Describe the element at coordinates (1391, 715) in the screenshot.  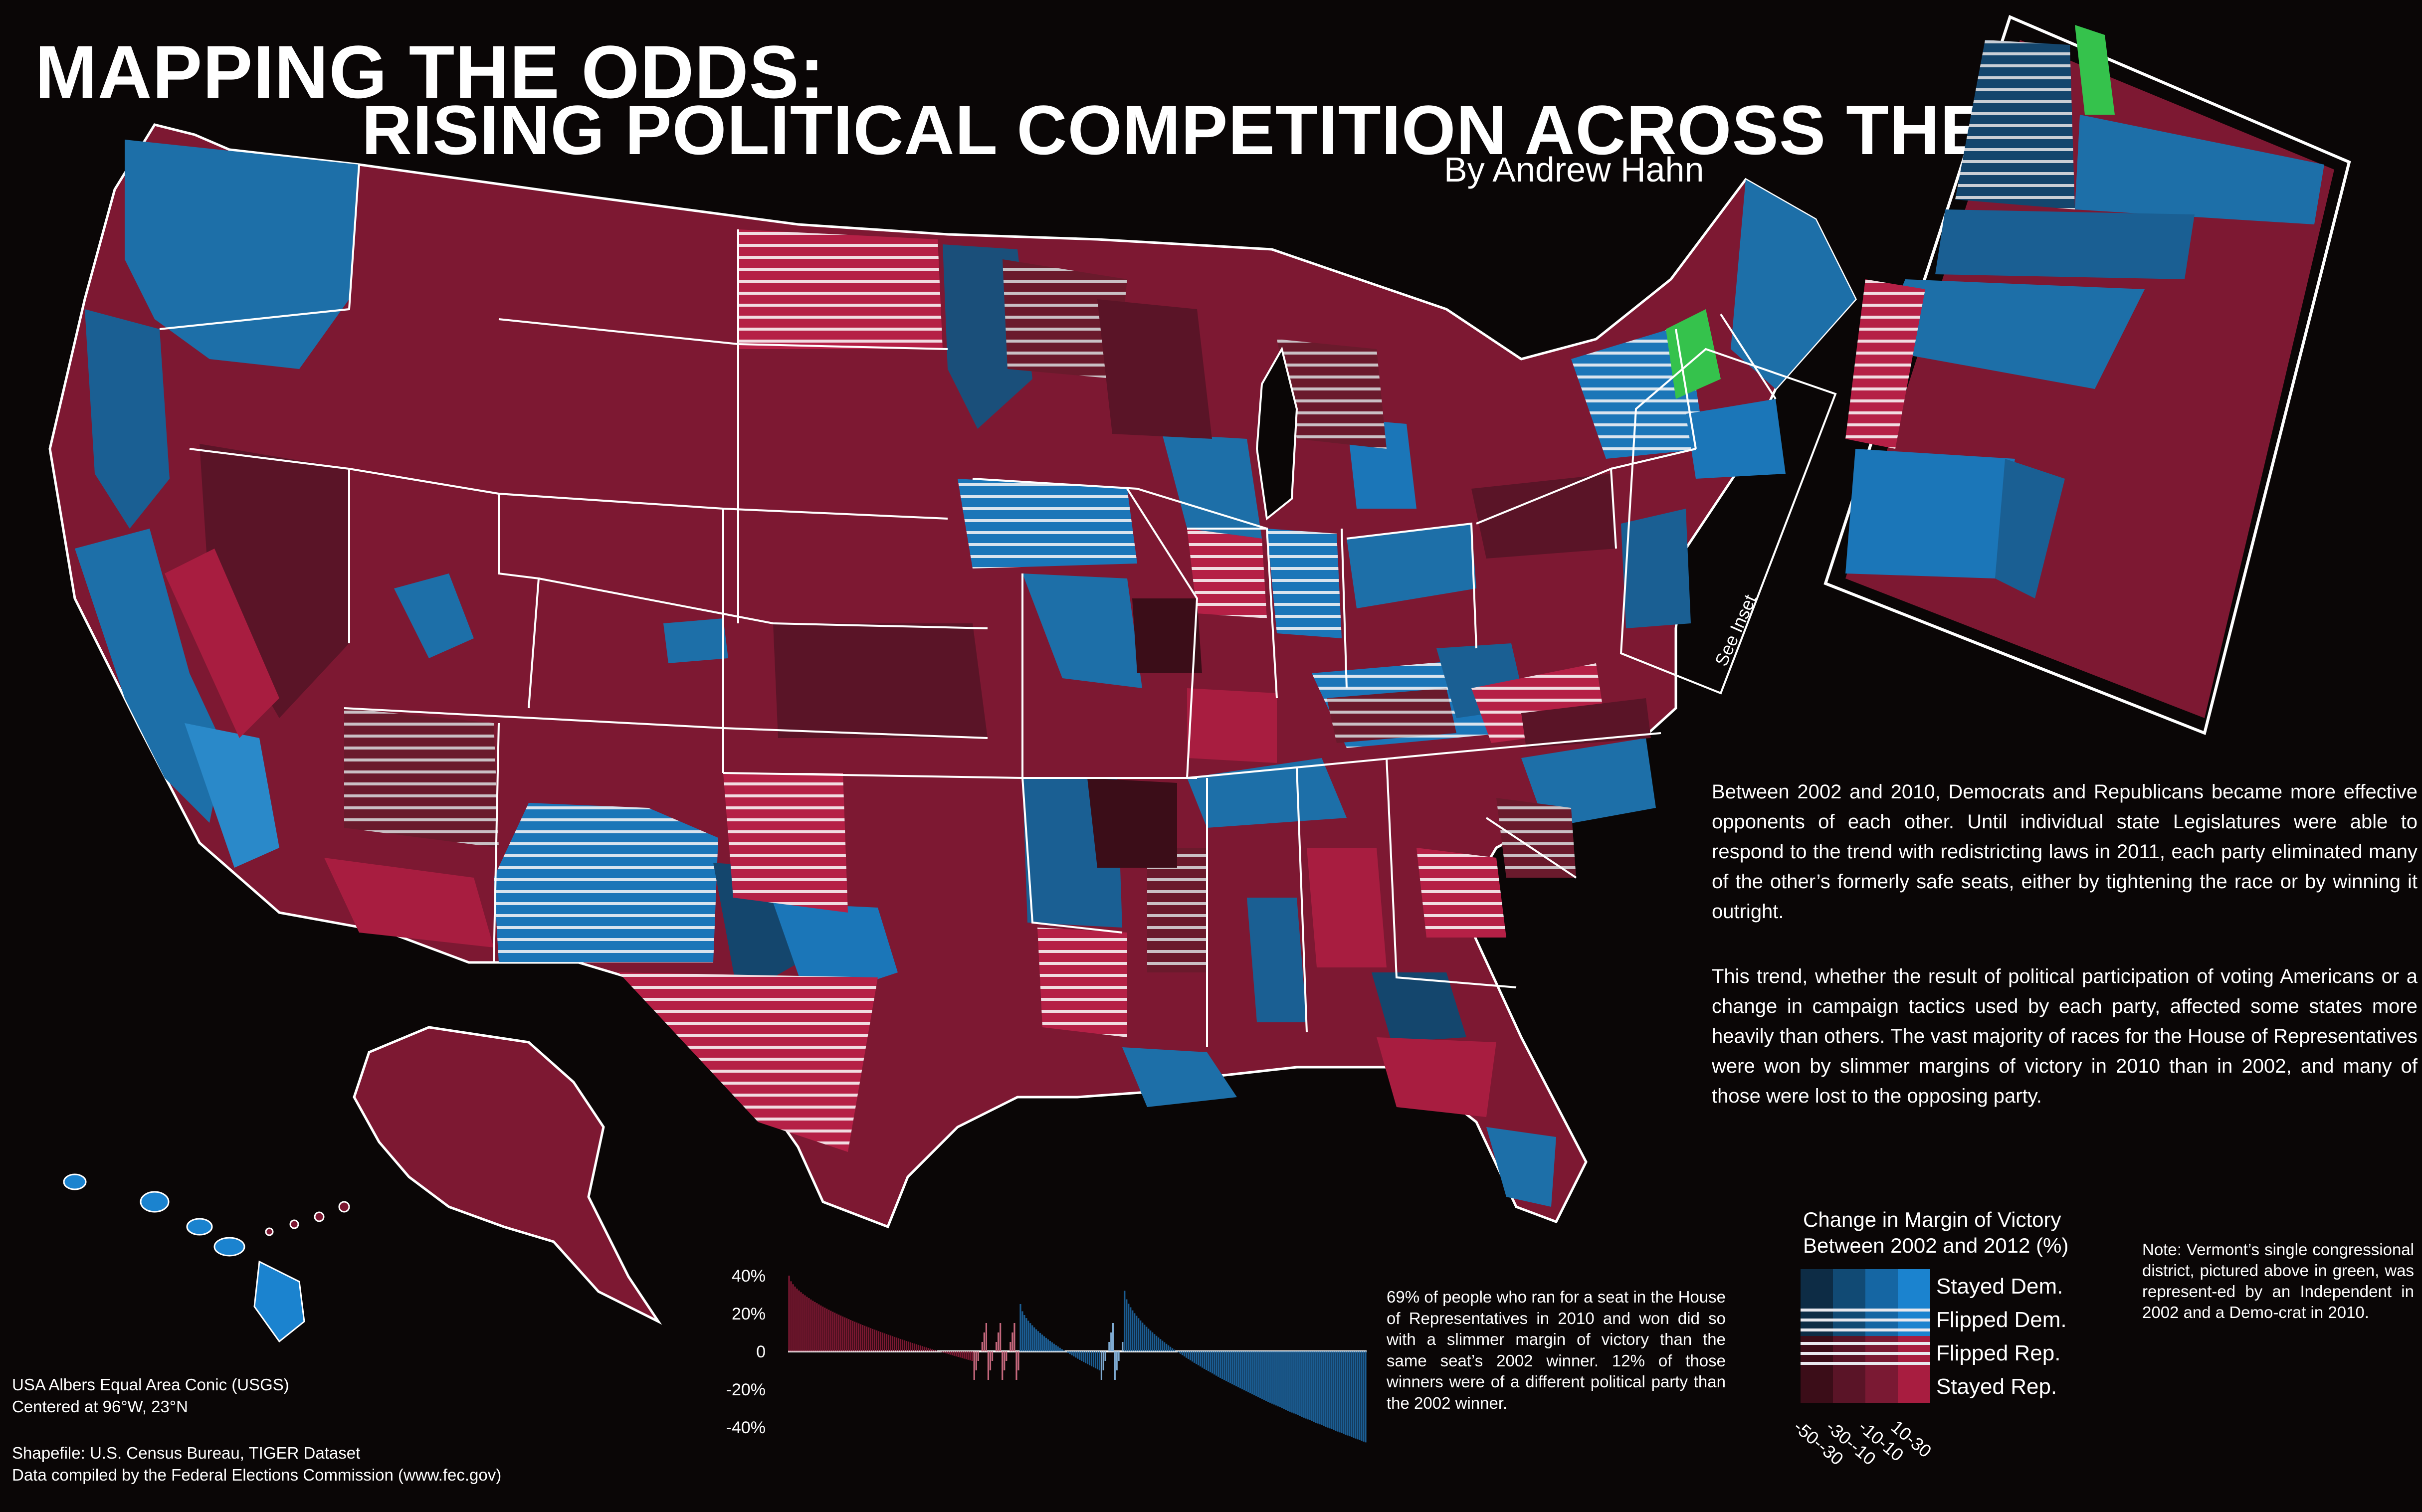
I see `tennessee-flipped-rep` at that location.